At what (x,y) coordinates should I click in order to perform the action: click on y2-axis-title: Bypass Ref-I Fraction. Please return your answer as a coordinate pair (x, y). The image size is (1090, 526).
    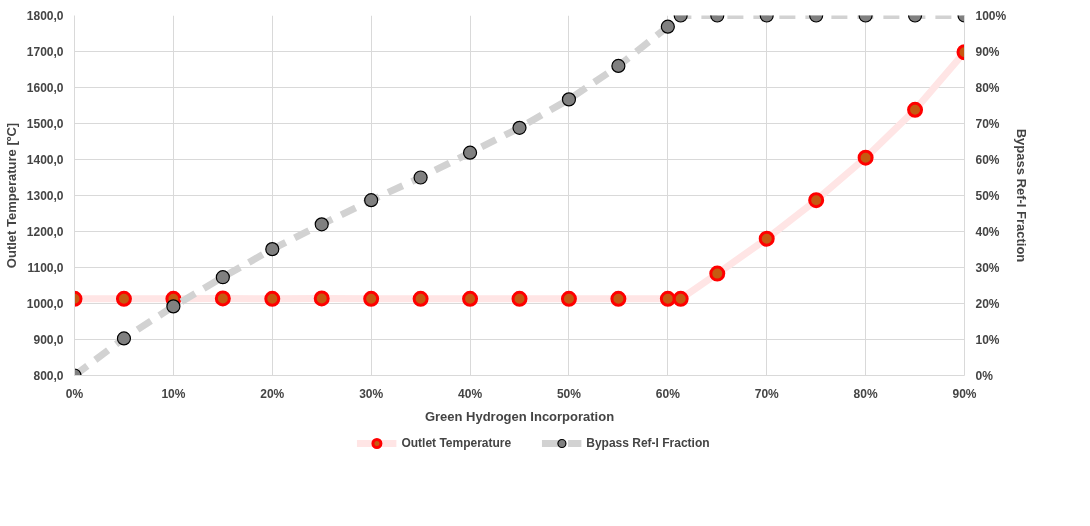
    Looking at the image, I should click on (1022, 195).